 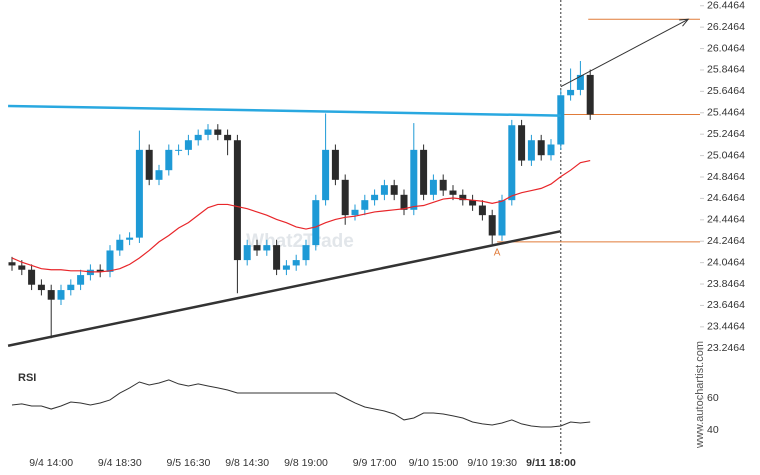 I want to click on y-tick-label: 25.8464, so click(x=726, y=70).